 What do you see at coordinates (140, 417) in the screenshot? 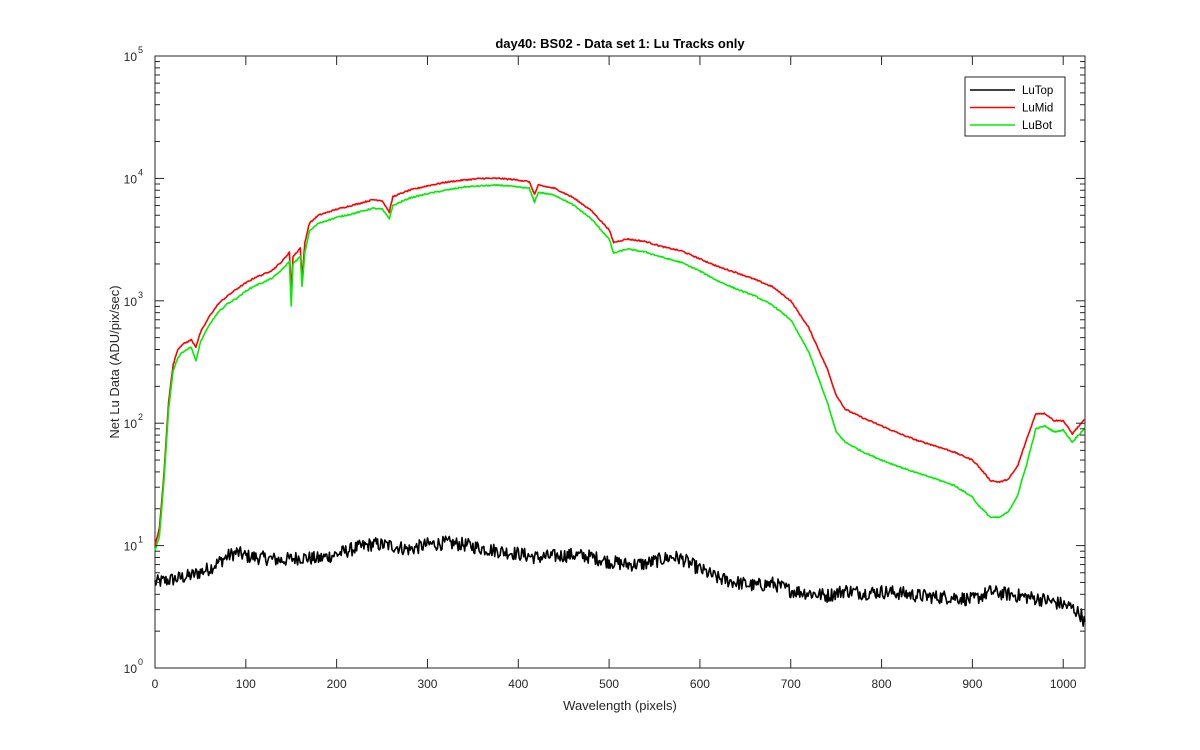
I see `y-tick-exponent: 2` at bounding box center [140, 417].